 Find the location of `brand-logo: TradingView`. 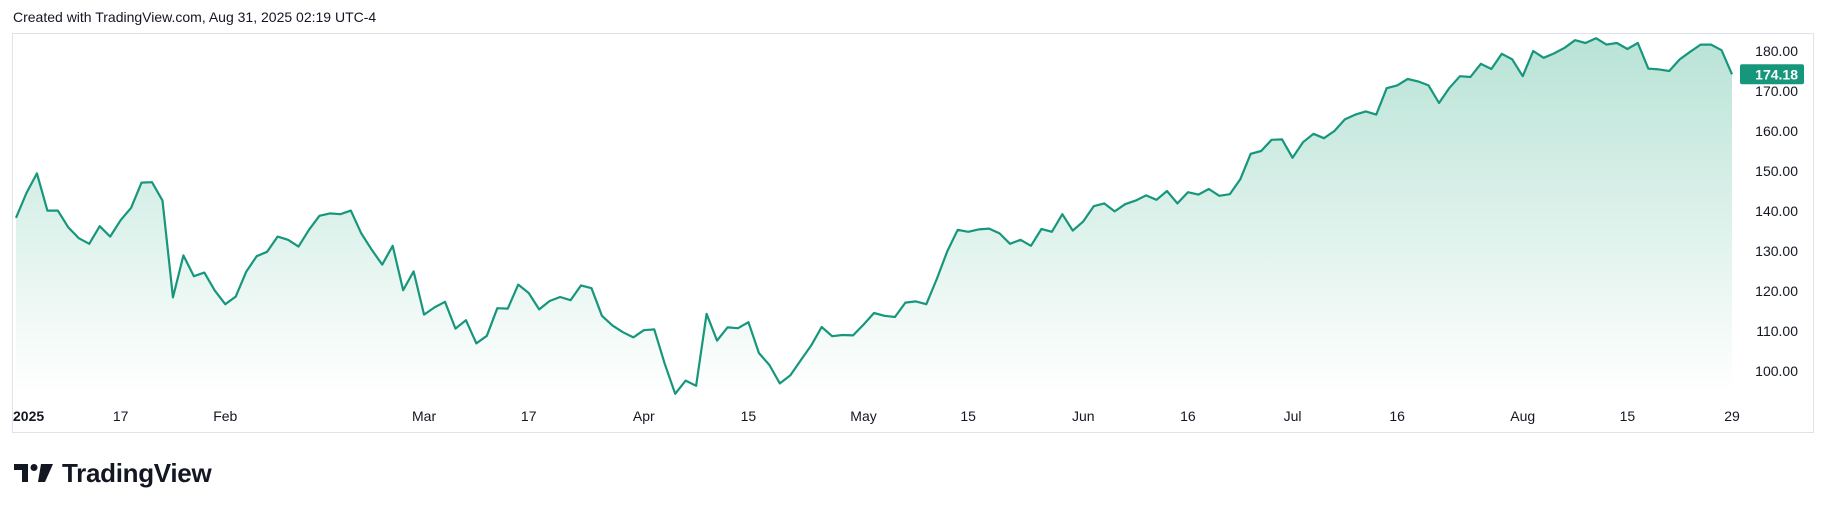

brand-logo: TradingView is located at coordinates (113, 472).